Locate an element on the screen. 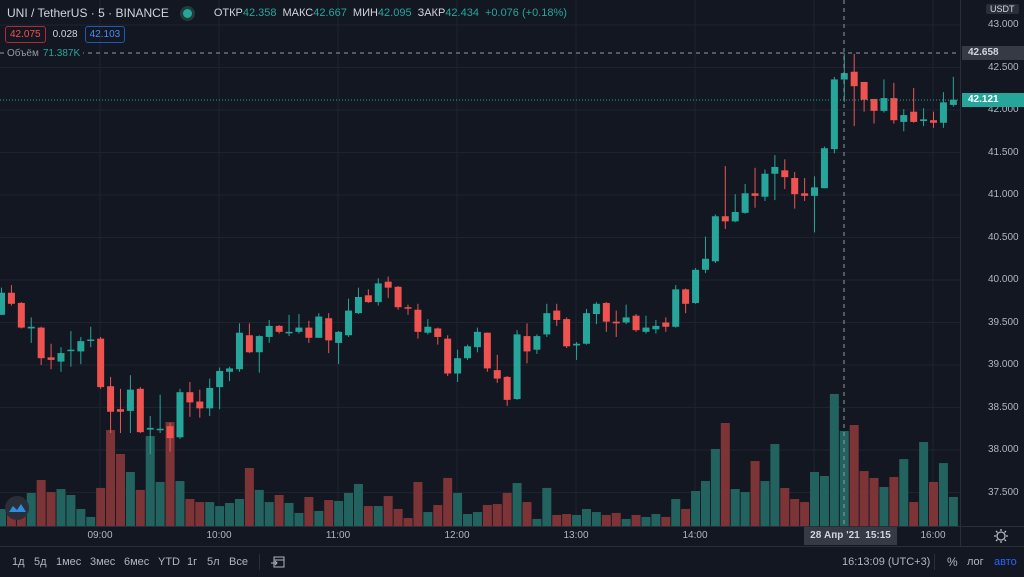 The height and width of the screenshot is (577, 1024). clock: 16:13:09 (UTC+3) is located at coordinates (886, 562).